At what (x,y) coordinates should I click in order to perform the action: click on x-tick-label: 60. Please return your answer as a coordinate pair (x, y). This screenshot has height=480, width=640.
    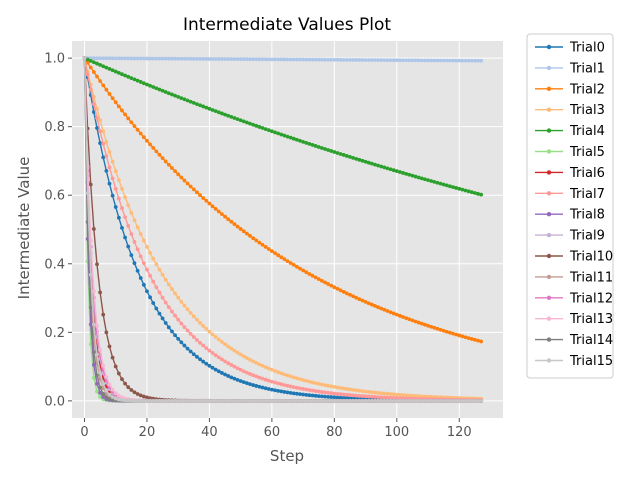
    Looking at the image, I should click on (272, 432).